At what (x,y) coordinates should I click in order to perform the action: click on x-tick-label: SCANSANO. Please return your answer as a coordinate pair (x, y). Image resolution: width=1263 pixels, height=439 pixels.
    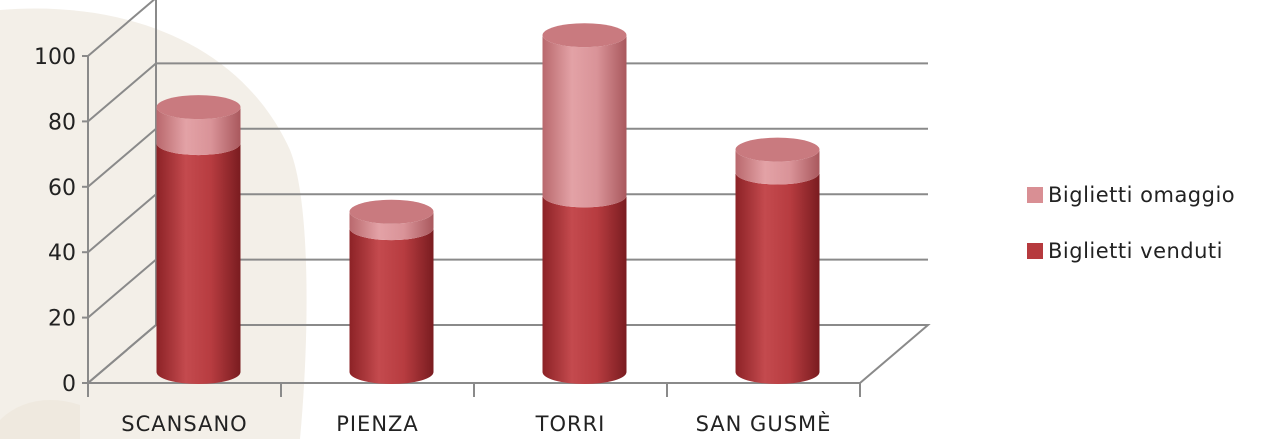
    Looking at the image, I should click on (184, 424).